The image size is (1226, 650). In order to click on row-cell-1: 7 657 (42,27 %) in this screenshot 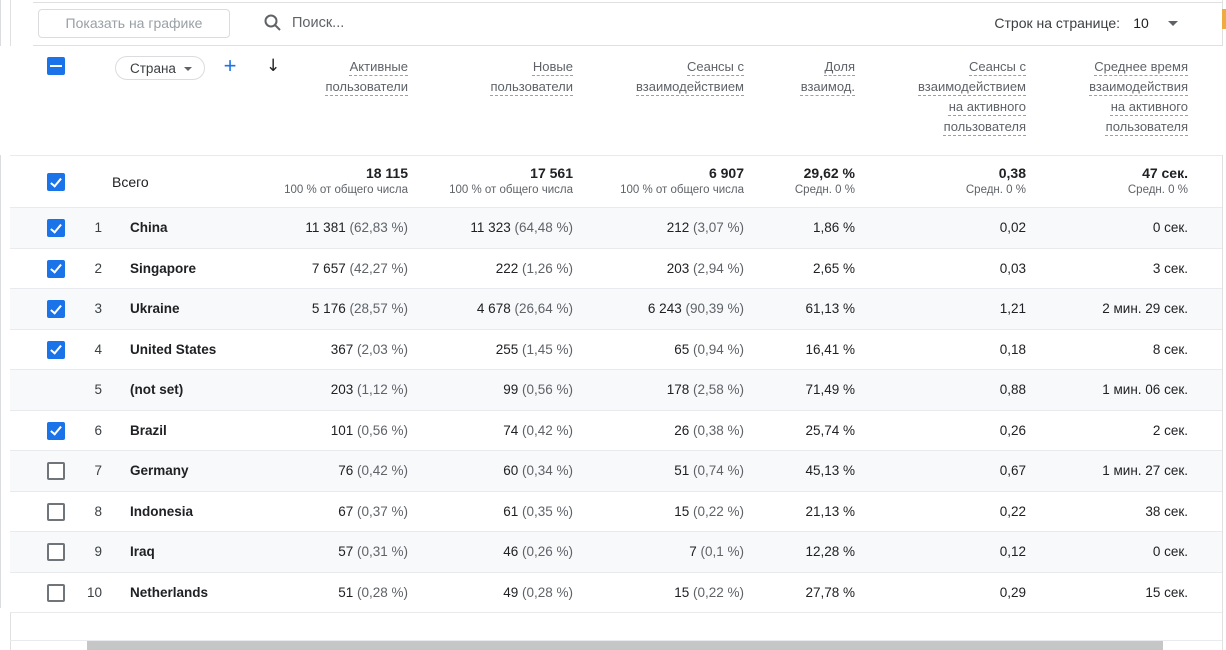, I will do `click(334, 269)`.